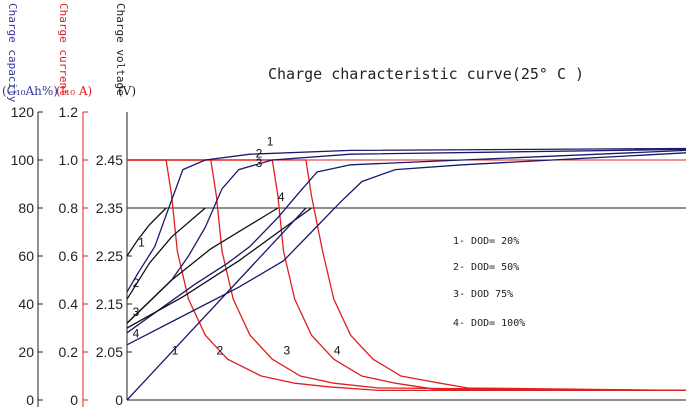 This screenshot has width=686, height=407. Describe the element at coordinates (69, 256) in the screenshot. I see `current-tick-label: 0.6` at that location.